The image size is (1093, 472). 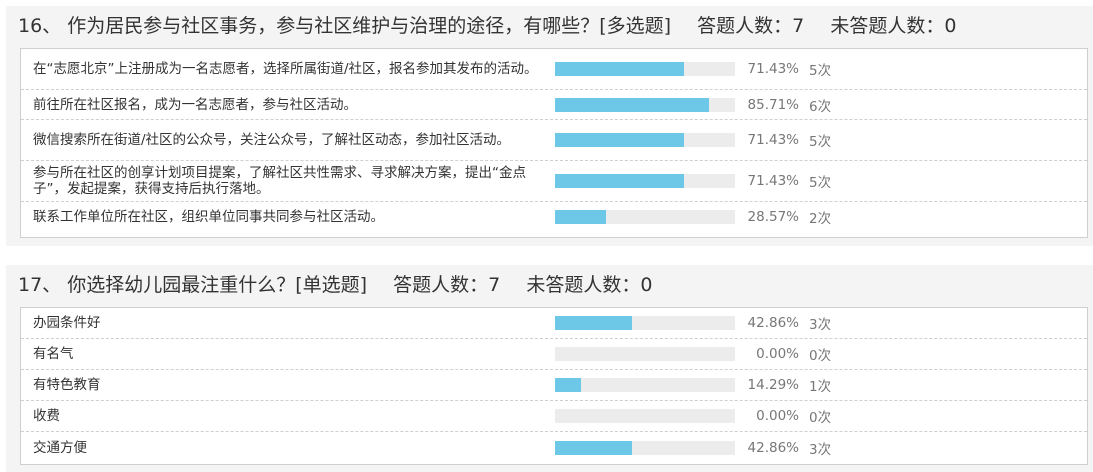 I want to click on option-label: 在“志愿北京”上注册成为一名志愿者，选择所属街道/社区，报名参加其发布的活动。, so click(x=285, y=69).